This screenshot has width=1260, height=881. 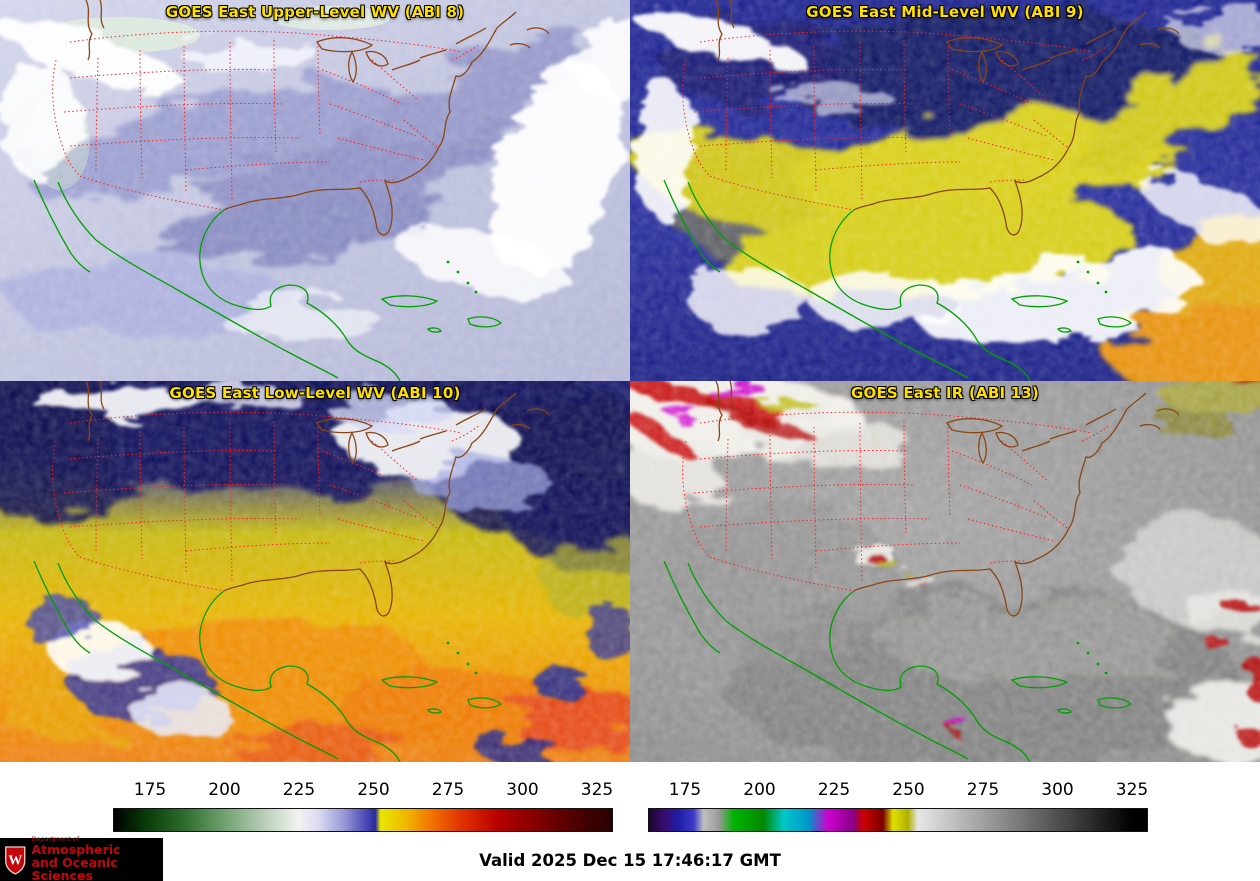 I want to click on colorbar-wv-gradient, so click(x=363, y=820).